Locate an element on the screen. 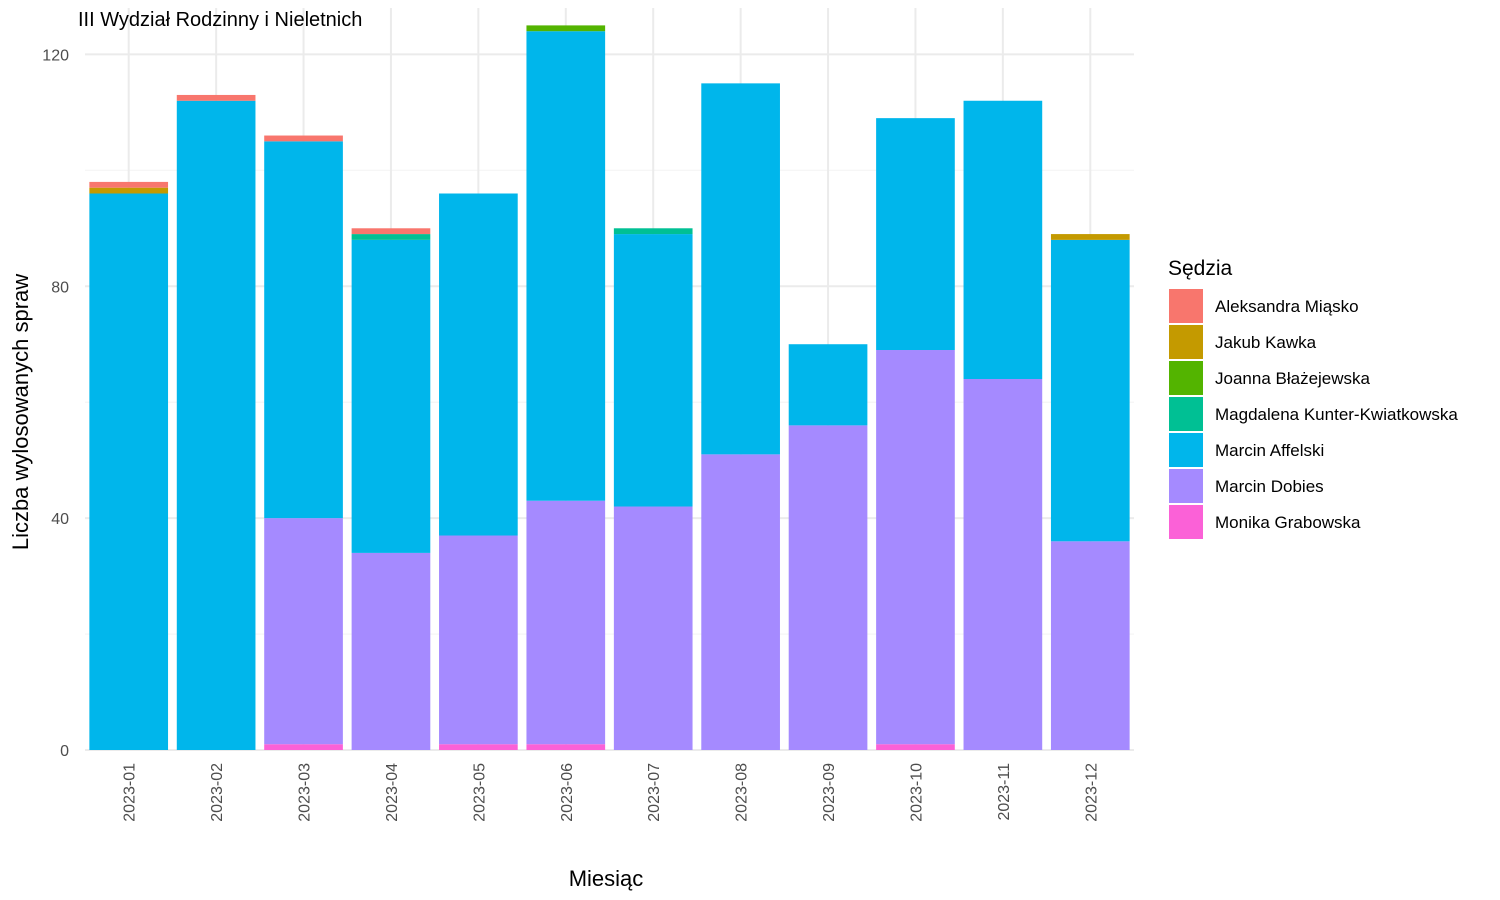 The width and height of the screenshot is (1500, 900). x-tick-label: 2023-09 is located at coordinates (829, 792).